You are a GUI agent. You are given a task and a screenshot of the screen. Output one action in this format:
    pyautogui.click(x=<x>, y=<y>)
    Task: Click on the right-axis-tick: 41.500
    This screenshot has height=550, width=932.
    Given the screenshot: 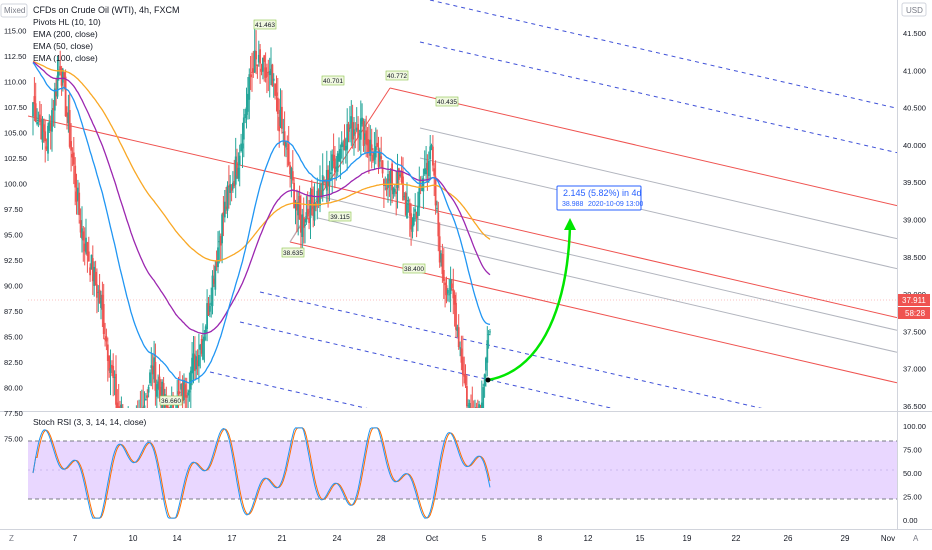 What is the action you would take?
    pyautogui.click(x=914, y=33)
    